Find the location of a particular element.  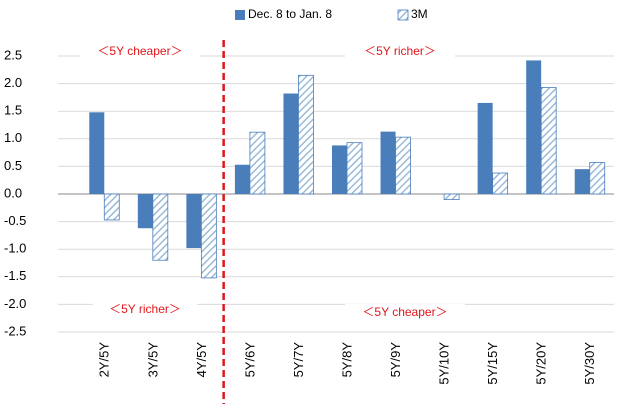

legend-label: Dec. 8 to Jan. 8 is located at coordinates (290, 14).